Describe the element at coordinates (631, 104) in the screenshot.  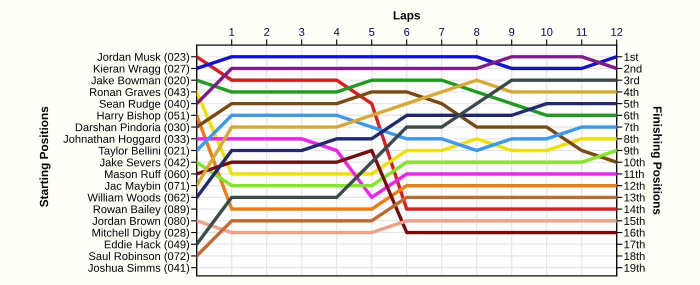
I see `y2-tick-label: 5th` at that location.